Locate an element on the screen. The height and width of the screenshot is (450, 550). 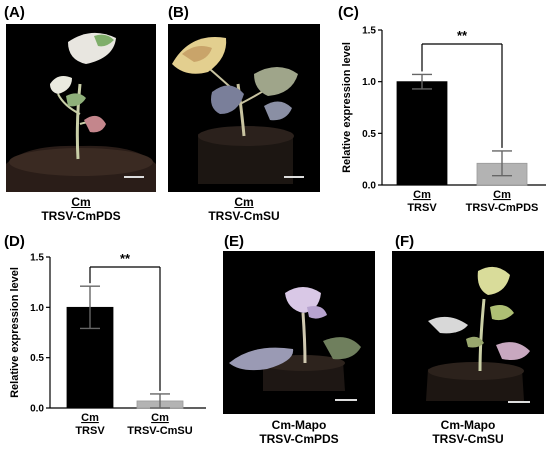
panel-letter-c: (C) is located at coordinates (348, 12).